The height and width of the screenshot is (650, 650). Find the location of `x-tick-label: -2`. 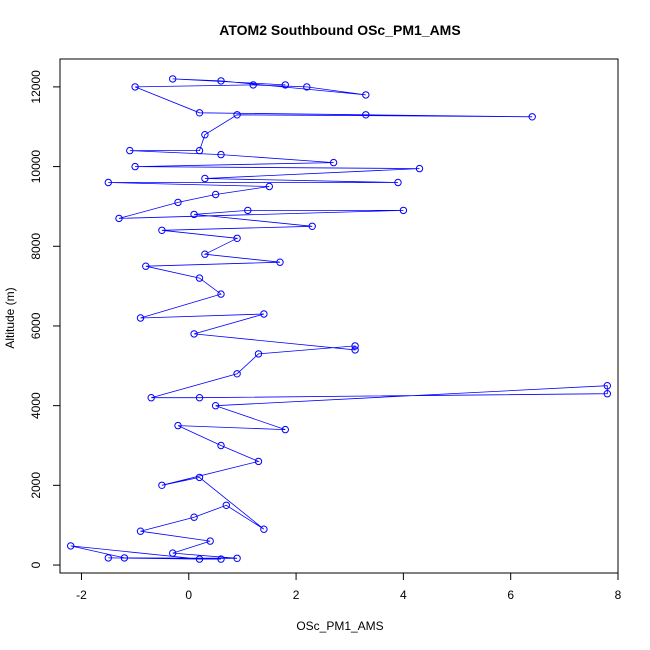

x-tick-label: -2 is located at coordinates (81, 595).